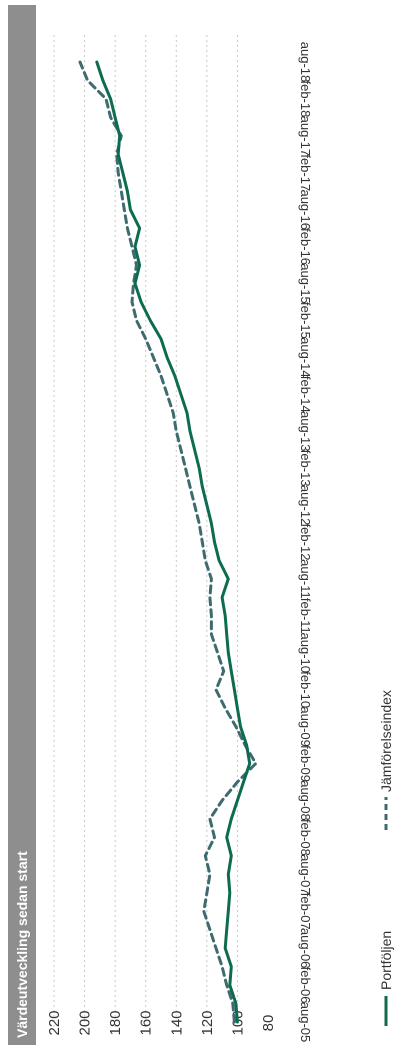  I want to click on x-tick-label: aug-15, so click(305, 283).